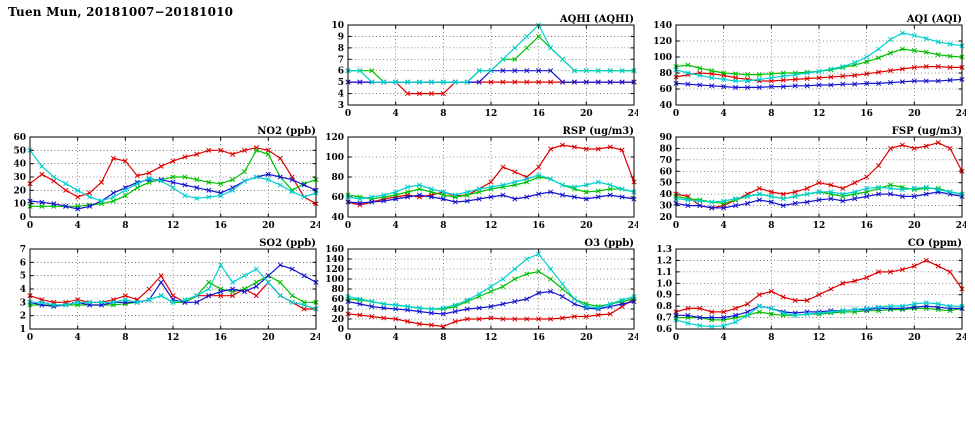 The height and width of the screenshot is (447, 975). I want to click on fsp-gridlines, so click(819, 177).